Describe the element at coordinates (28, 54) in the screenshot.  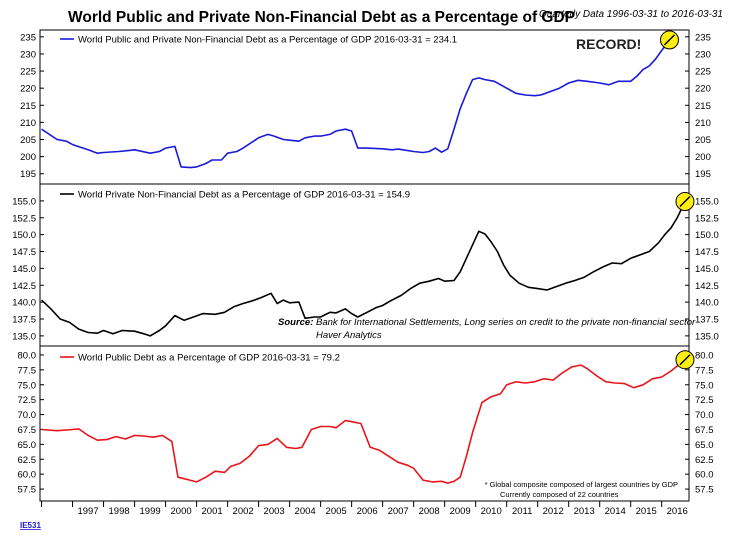
I see `y-tick-label-left: 230` at that location.